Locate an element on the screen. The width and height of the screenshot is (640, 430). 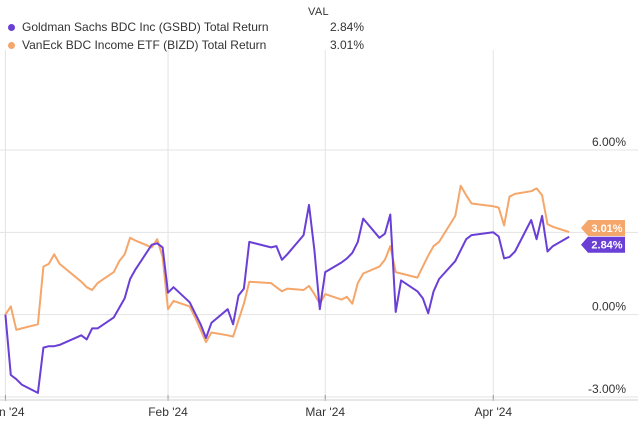
legend-value-gsbd: 2.84% is located at coordinates (346, 27).